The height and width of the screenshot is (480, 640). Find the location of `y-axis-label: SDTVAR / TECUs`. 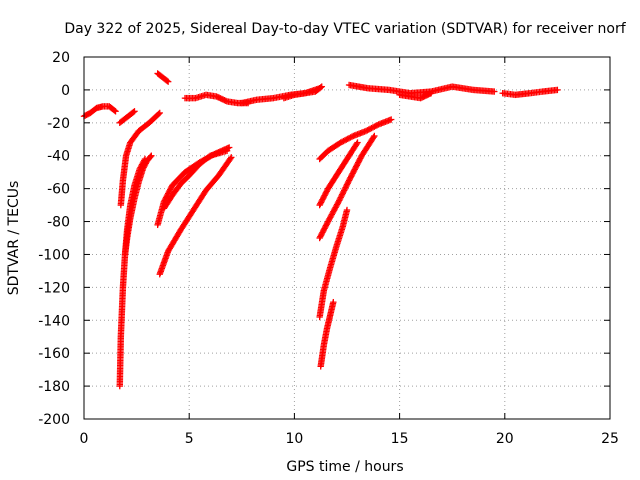

y-axis-label: SDTVAR / TECUs is located at coordinates (14, 238).